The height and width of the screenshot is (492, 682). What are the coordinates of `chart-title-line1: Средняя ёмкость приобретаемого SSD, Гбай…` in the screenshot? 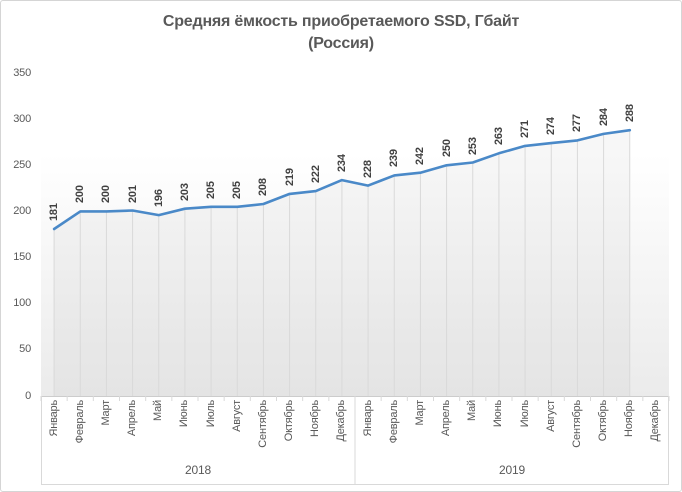 It's located at (341, 21).